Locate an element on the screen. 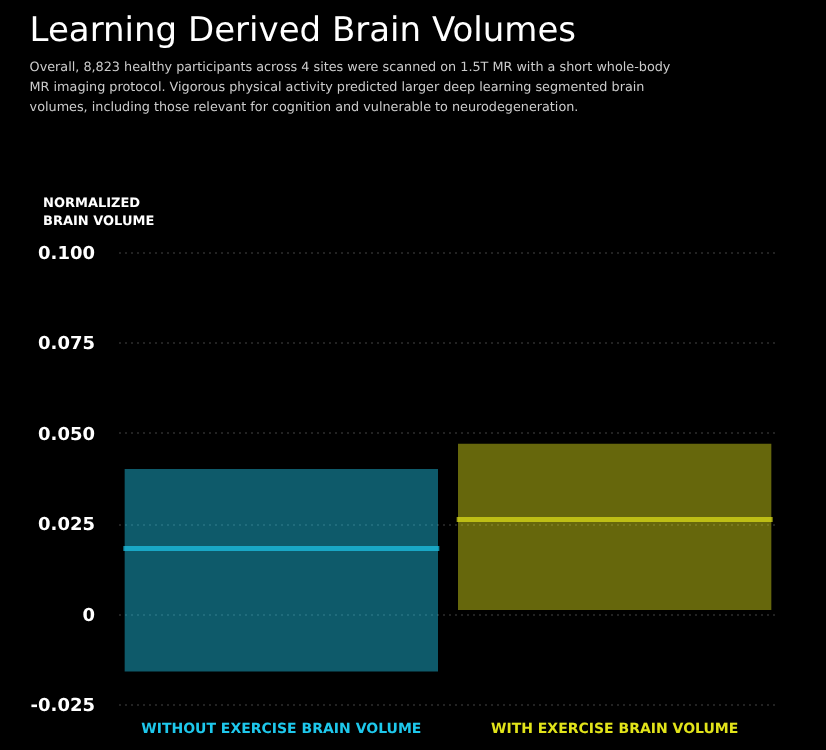 This screenshot has height=750, width=826. y-tick-label: 0.075 is located at coordinates (66, 345).